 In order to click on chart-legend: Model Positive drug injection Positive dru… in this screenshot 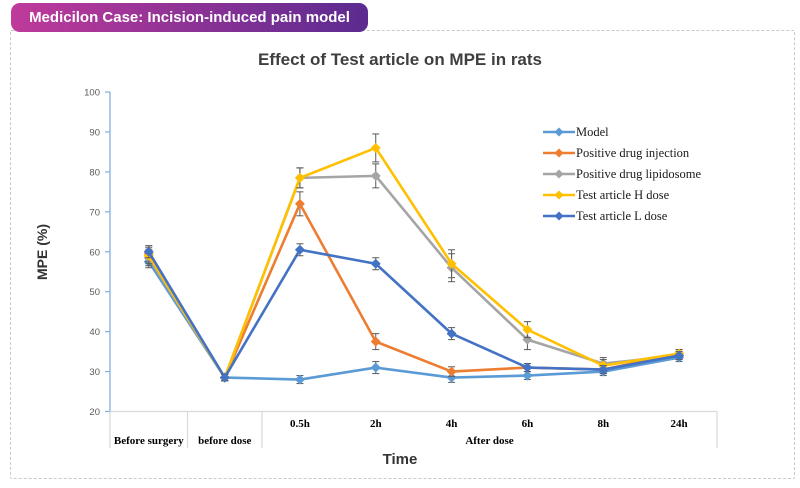, I will do `click(622, 174)`.